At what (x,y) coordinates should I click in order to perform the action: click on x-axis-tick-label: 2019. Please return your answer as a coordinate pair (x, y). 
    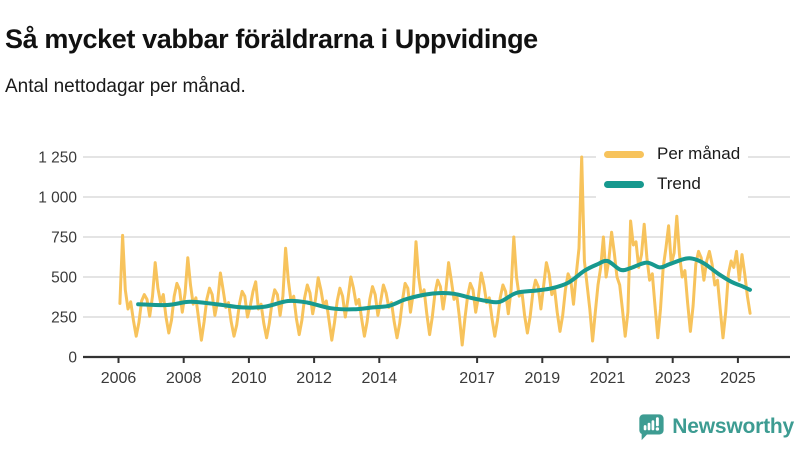
    Looking at the image, I should click on (543, 378).